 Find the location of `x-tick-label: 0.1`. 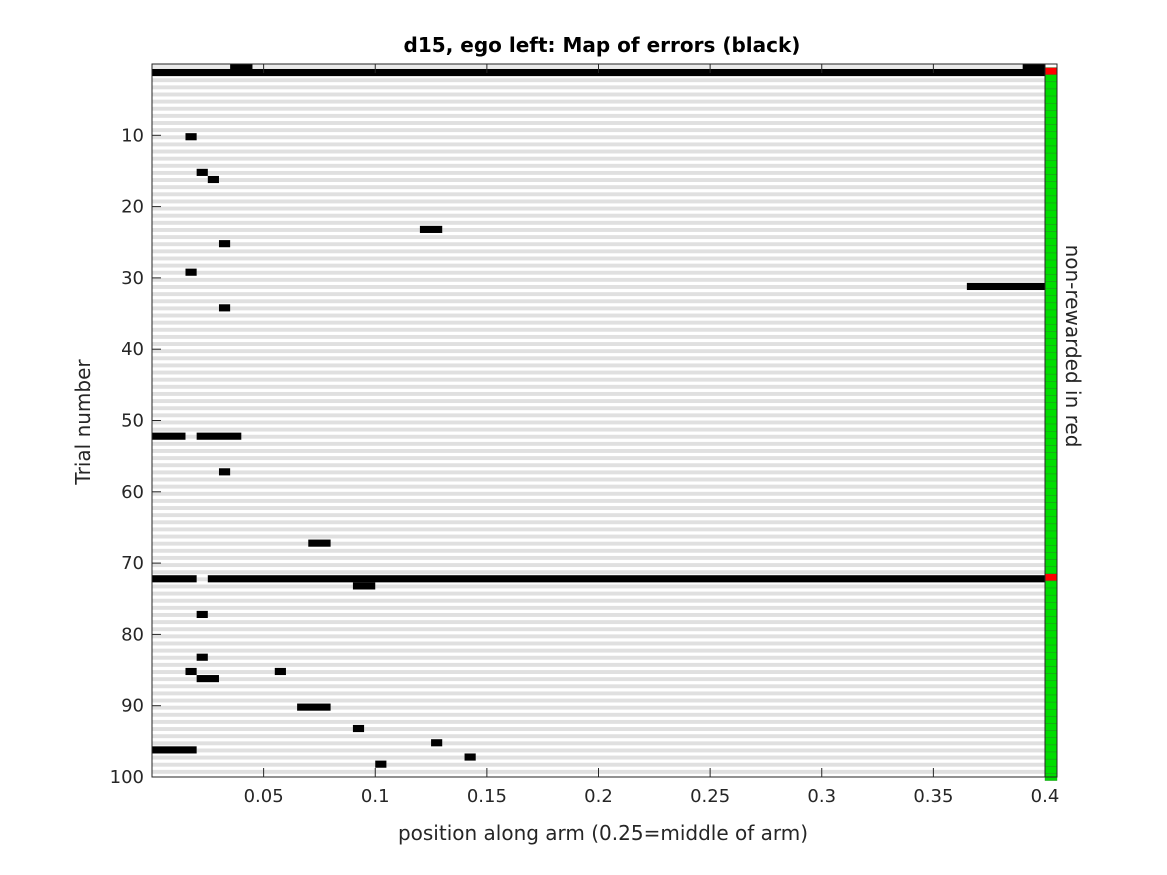

x-tick-label: 0.1 is located at coordinates (375, 796).